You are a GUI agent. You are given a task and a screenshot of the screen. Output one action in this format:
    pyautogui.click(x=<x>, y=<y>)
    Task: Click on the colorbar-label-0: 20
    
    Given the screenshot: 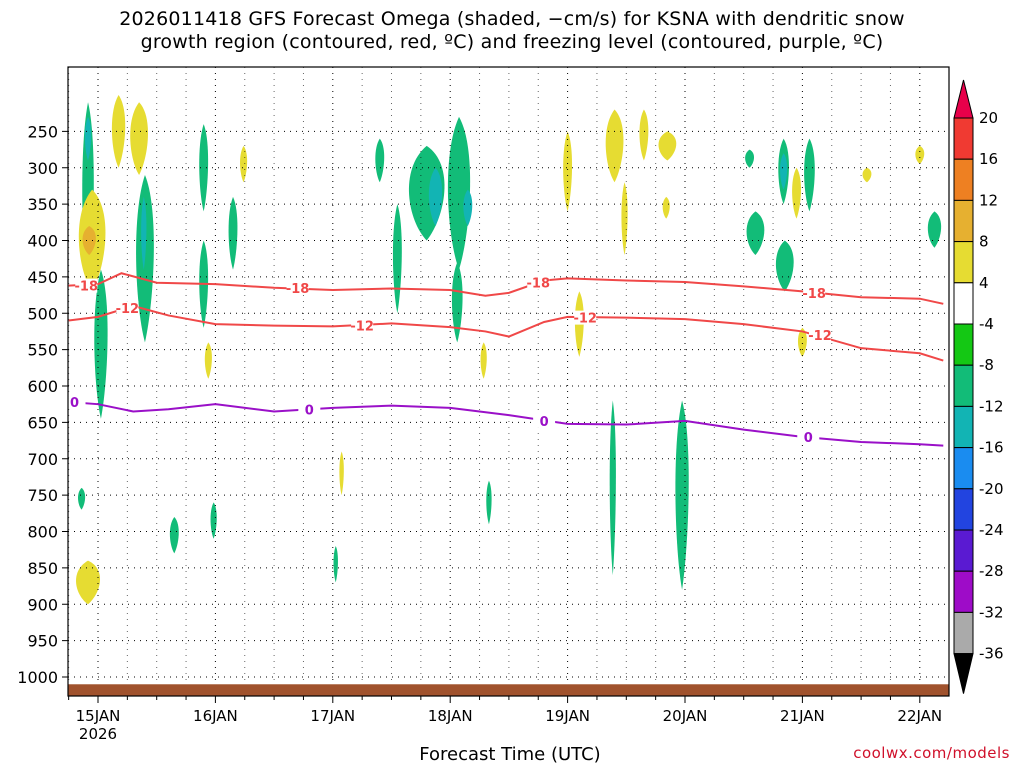 What is the action you would take?
    pyautogui.click(x=988, y=118)
    